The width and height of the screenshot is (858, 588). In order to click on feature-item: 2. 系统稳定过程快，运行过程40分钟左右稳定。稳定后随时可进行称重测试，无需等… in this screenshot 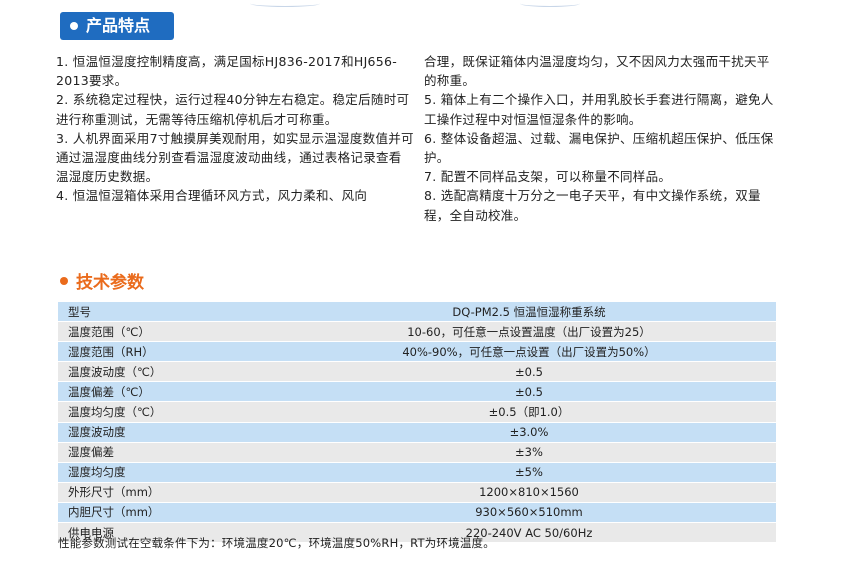, I will do `click(233, 109)`.